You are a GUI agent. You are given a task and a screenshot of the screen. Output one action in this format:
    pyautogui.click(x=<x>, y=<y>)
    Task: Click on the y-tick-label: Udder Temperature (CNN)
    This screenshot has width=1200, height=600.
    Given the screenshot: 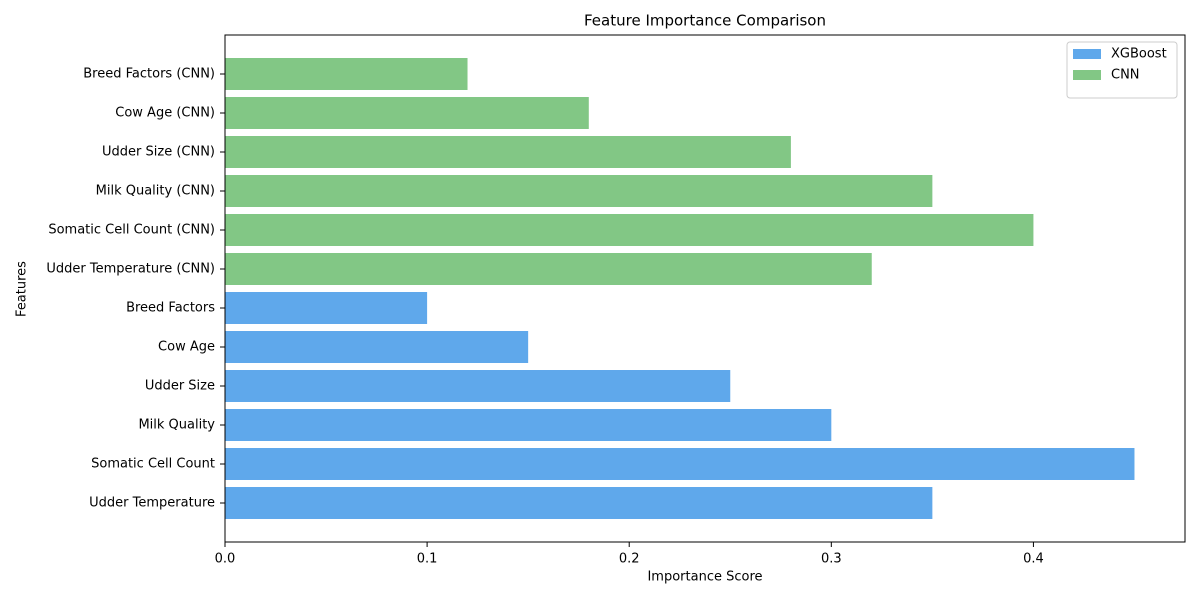 What is the action you would take?
    pyautogui.click(x=130, y=269)
    